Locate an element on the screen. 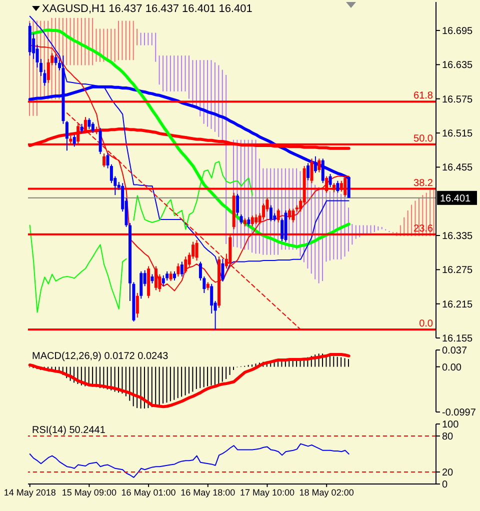 This screenshot has width=480, height=511. y-tick-label: 16.455 is located at coordinates (458, 168).